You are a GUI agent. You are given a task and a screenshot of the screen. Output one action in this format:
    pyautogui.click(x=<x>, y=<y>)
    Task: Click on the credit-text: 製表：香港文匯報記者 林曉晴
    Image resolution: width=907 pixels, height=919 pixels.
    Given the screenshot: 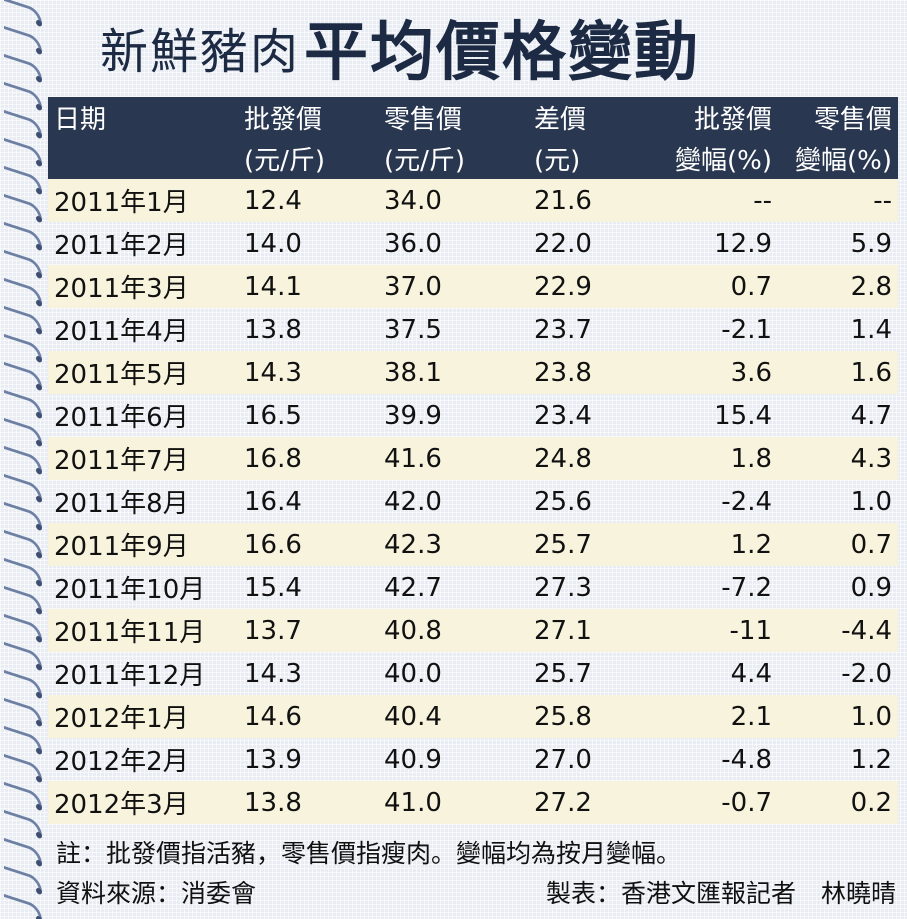 What is the action you would take?
    pyautogui.click(x=720, y=893)
    